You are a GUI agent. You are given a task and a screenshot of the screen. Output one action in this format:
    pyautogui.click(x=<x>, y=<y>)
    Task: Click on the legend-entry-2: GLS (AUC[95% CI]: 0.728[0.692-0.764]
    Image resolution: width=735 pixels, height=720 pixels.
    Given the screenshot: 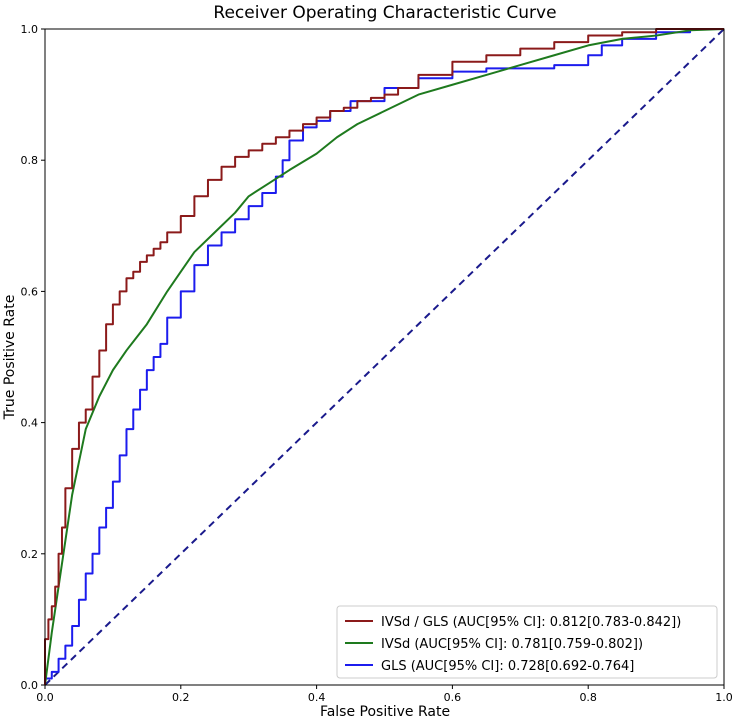 What is the action you would take?
    pyautogui.click(x=507, y=666)
    